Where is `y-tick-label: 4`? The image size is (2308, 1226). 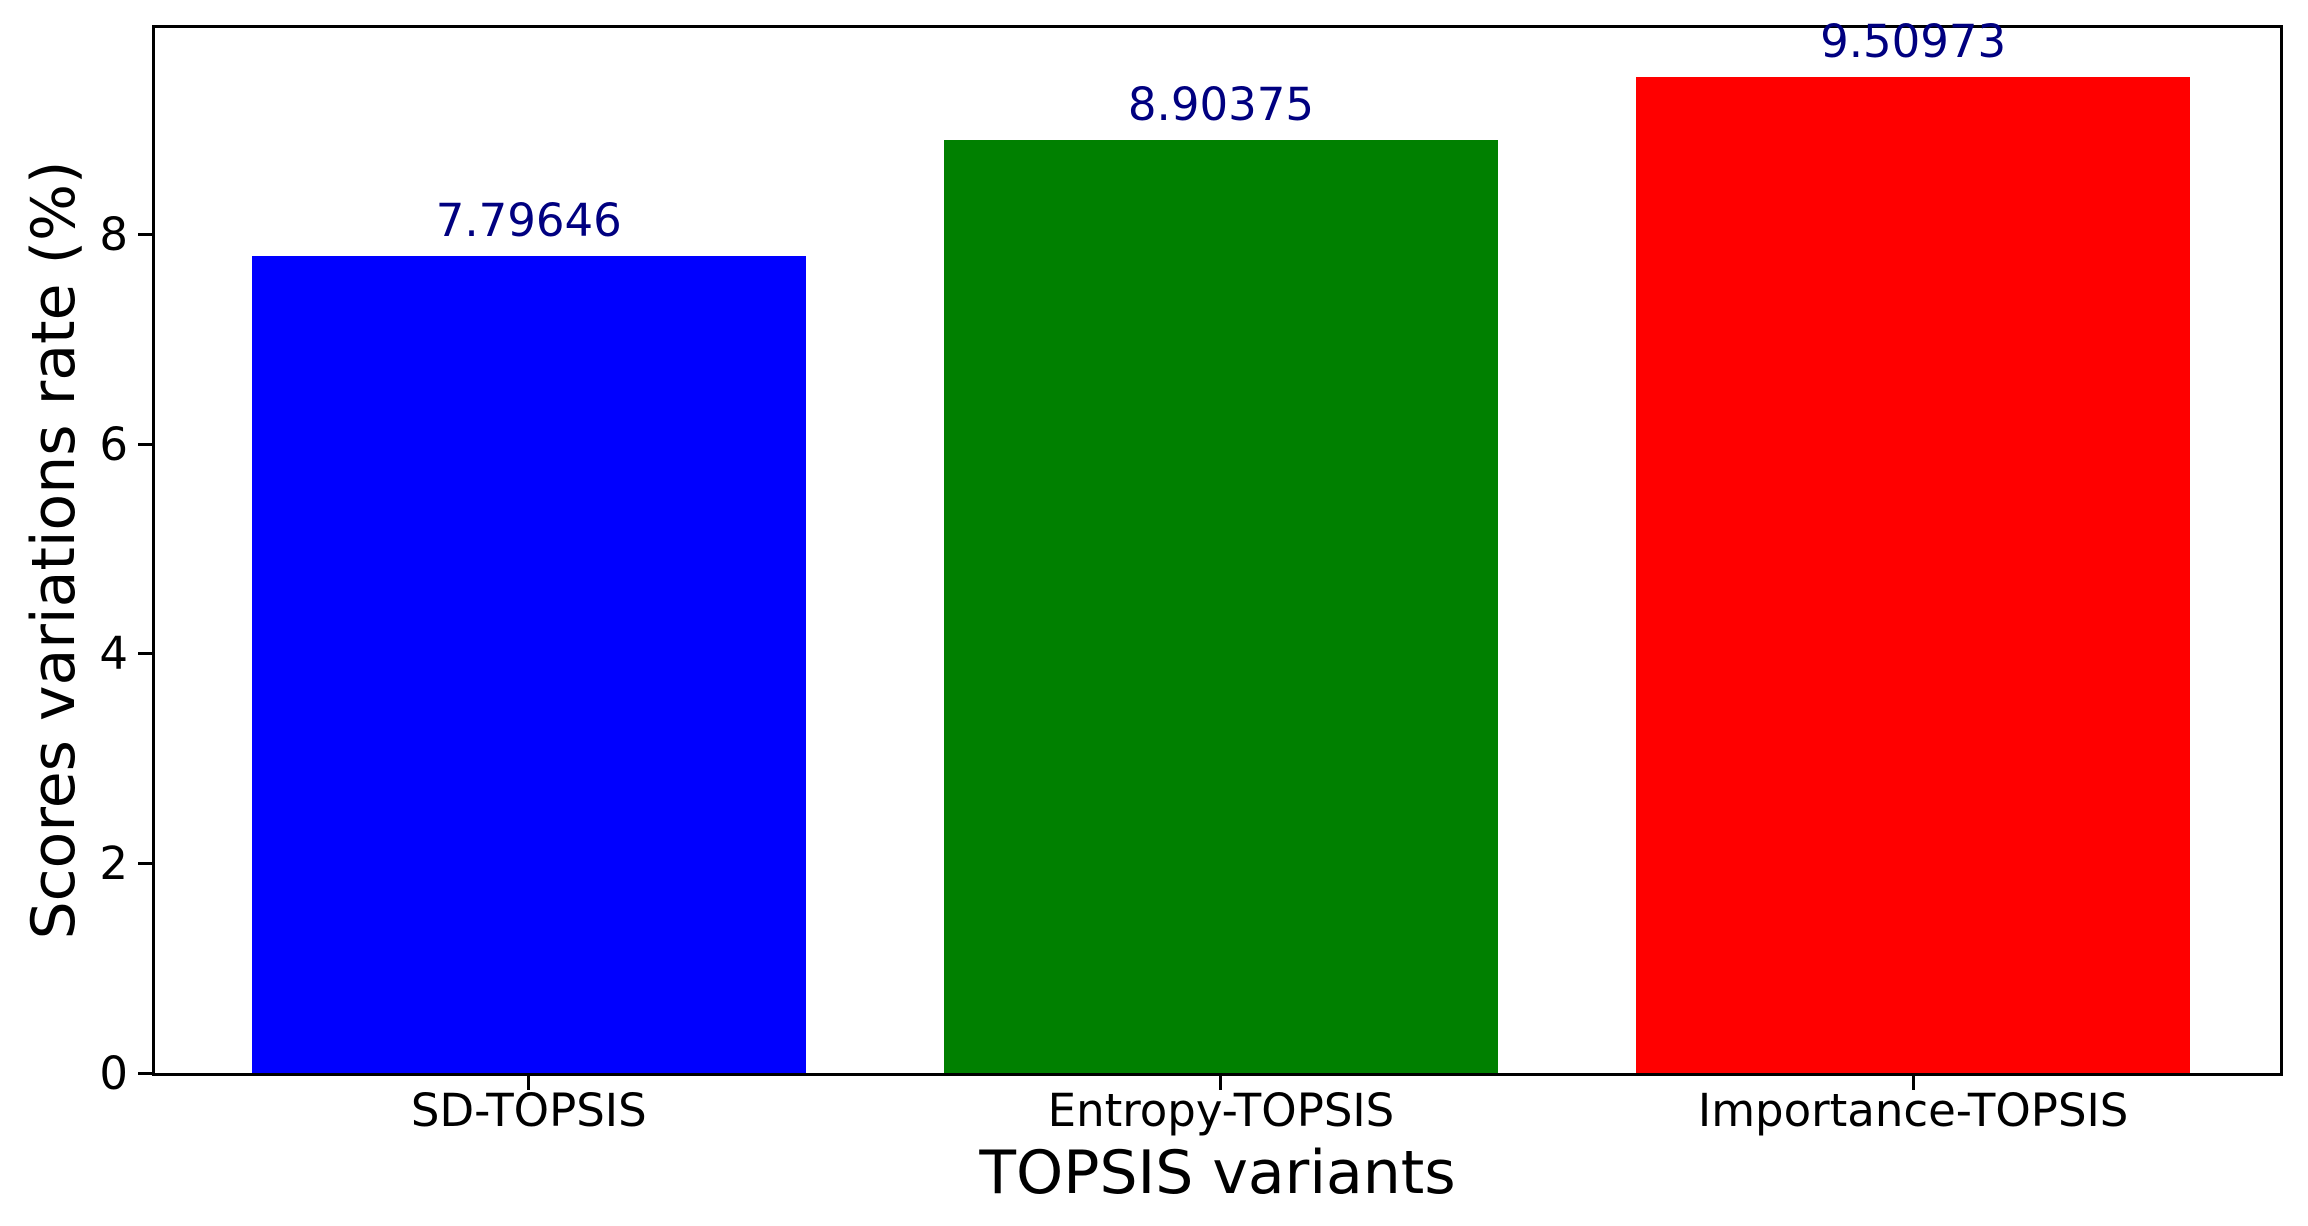
y-tick-label: 4 is located at coordinates (113, 654).